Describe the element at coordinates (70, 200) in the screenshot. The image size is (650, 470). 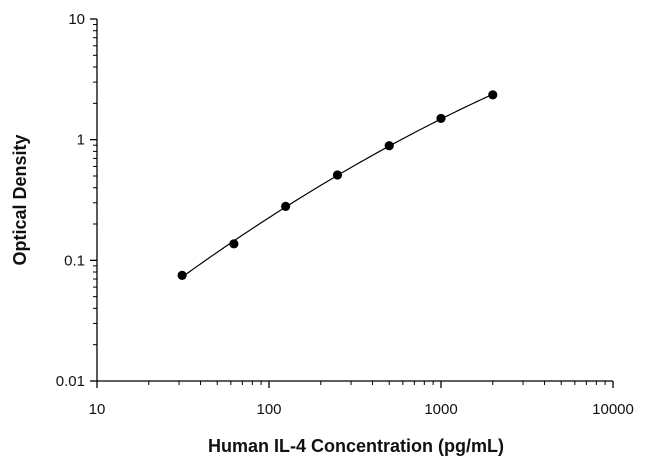
I see `y-axis-tick-labels: 0.01 0.1 1 10` at that location.